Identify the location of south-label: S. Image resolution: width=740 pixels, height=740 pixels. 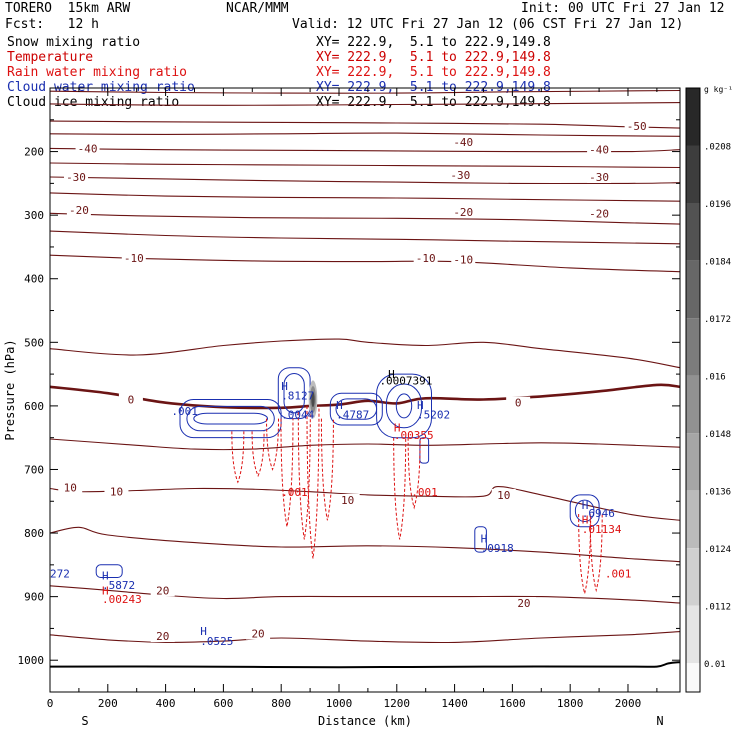
(84, 721).